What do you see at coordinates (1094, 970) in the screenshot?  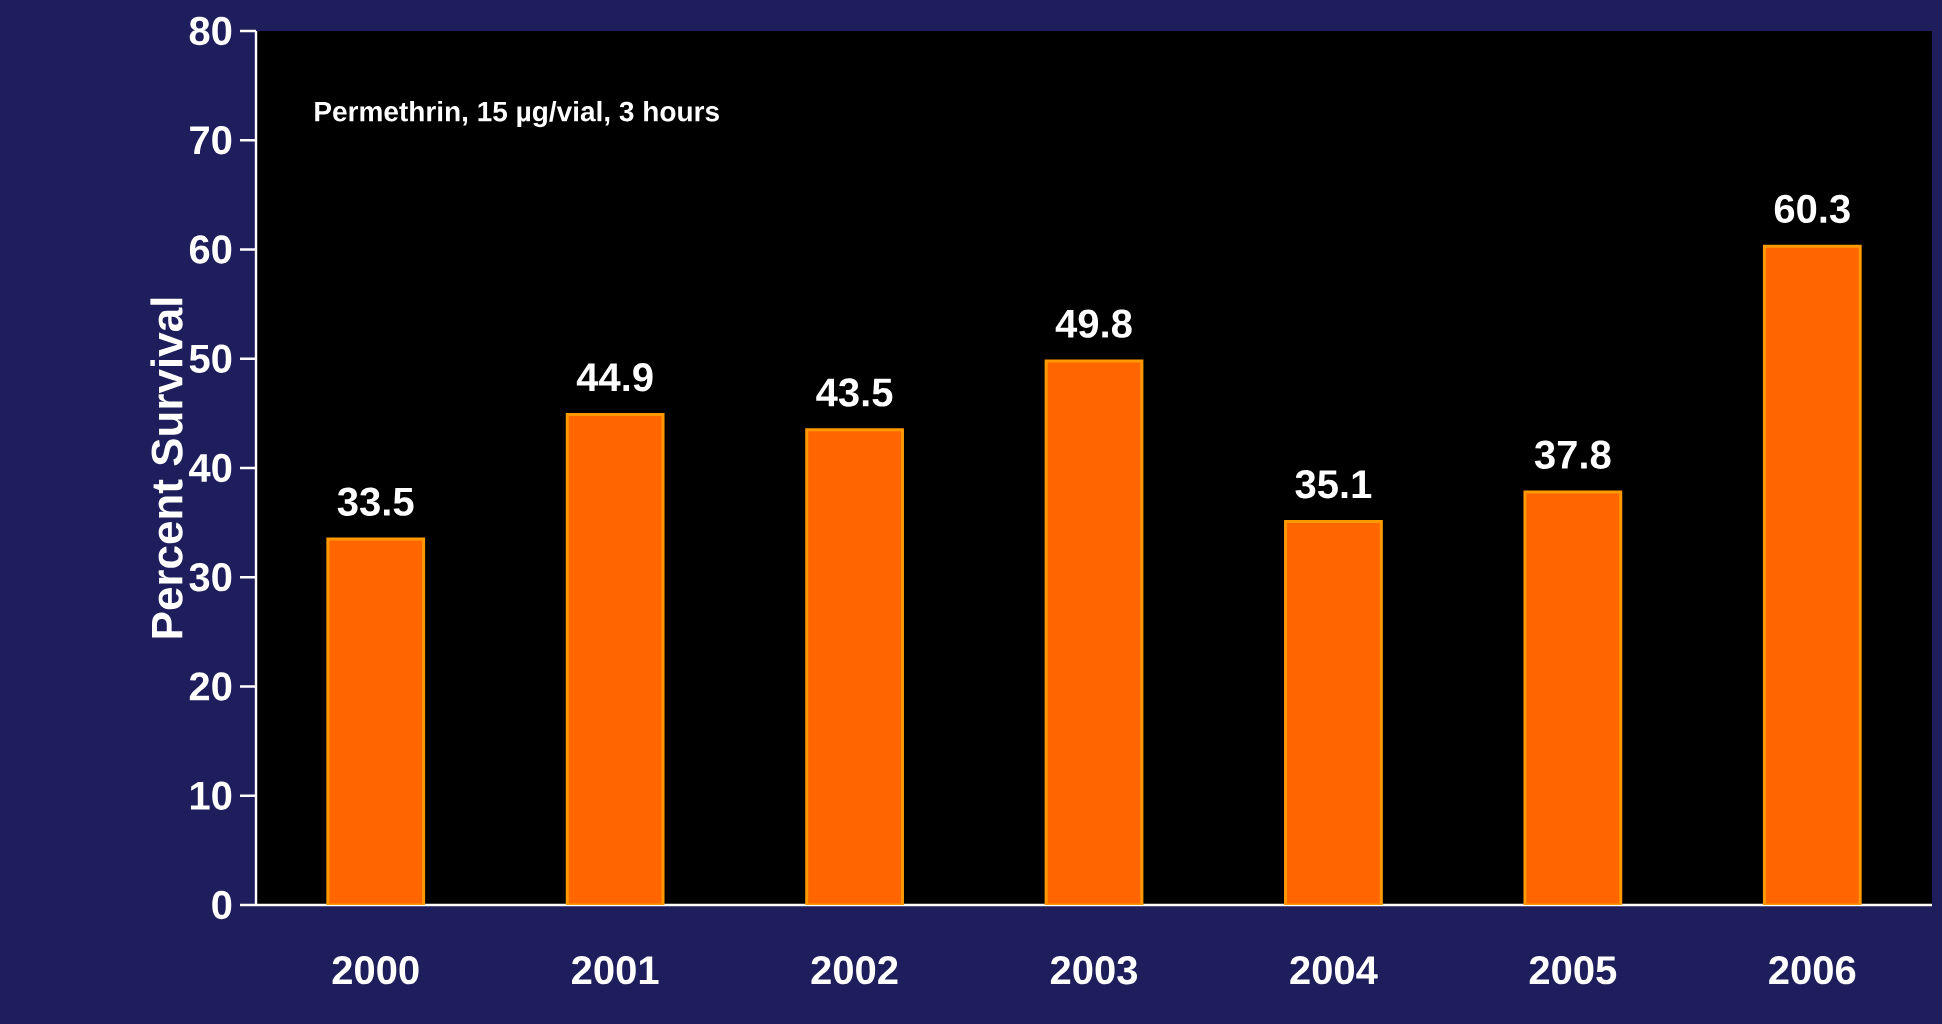 I see `x-tick-label: 2003` at bounding box center [1094, 970].